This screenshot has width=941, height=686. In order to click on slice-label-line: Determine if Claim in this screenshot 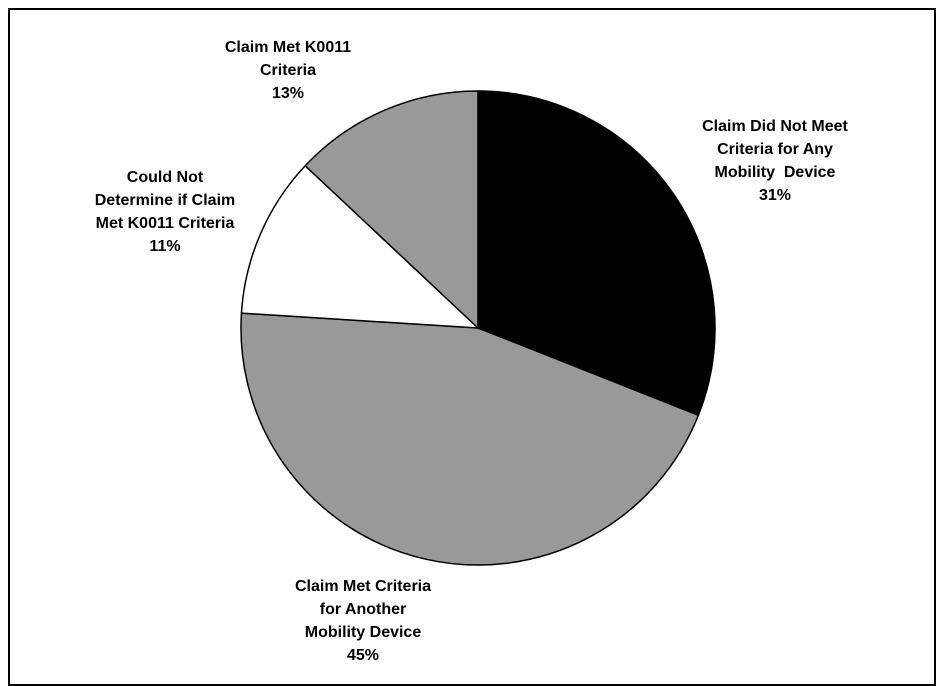, I will do `click(165, 200)`.